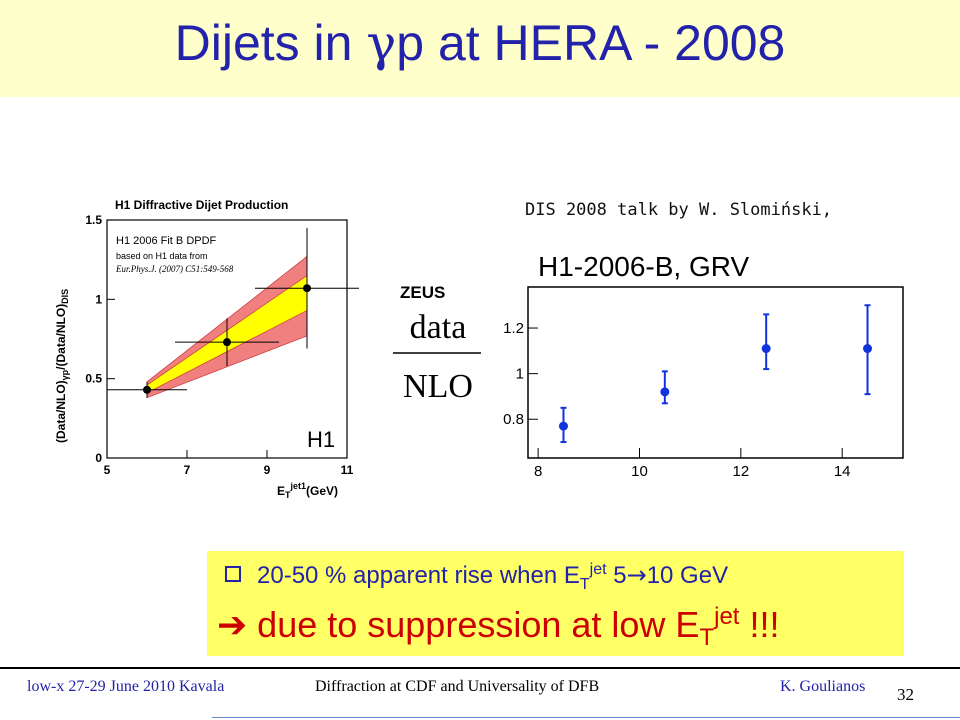  I want to click on page-number: 32, so click(905, 694).